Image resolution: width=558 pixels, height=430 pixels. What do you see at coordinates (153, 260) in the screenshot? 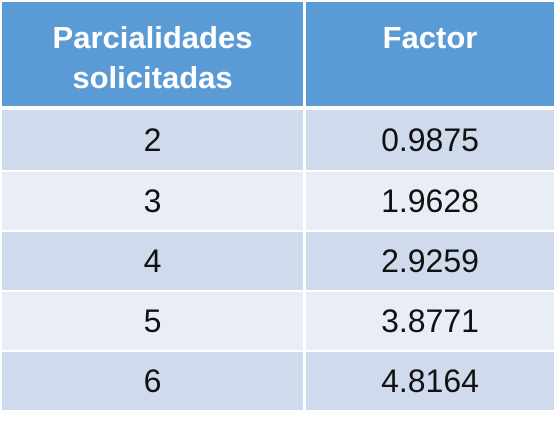
I see `cell-parcialidades: 4` at bounding box center [153, 260].